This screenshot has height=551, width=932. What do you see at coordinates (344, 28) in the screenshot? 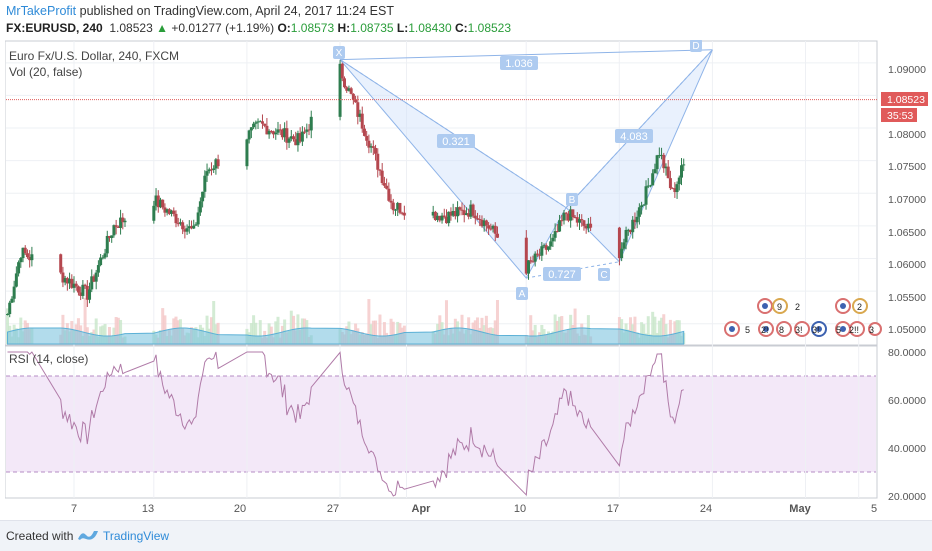
I see `high-label: H:` at bounding box center [344, 28].